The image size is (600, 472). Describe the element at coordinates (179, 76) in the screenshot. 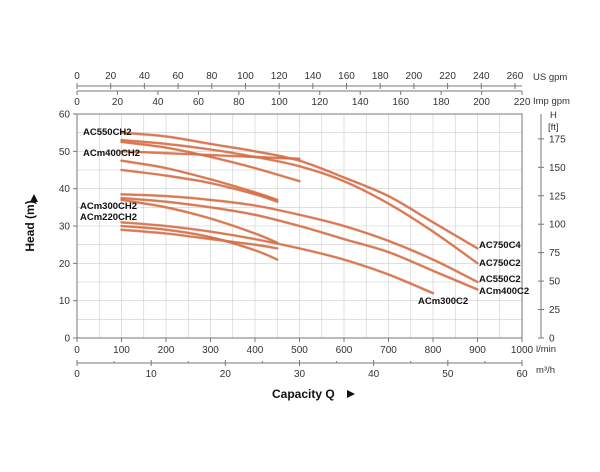

I see `x-tick-usgpm: 60` at that location.